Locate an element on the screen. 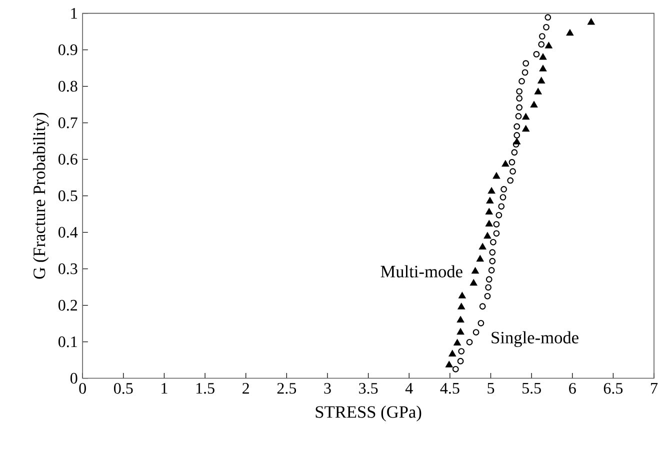  y-tick-label: 0.2 is located at coordinates (67, 305).